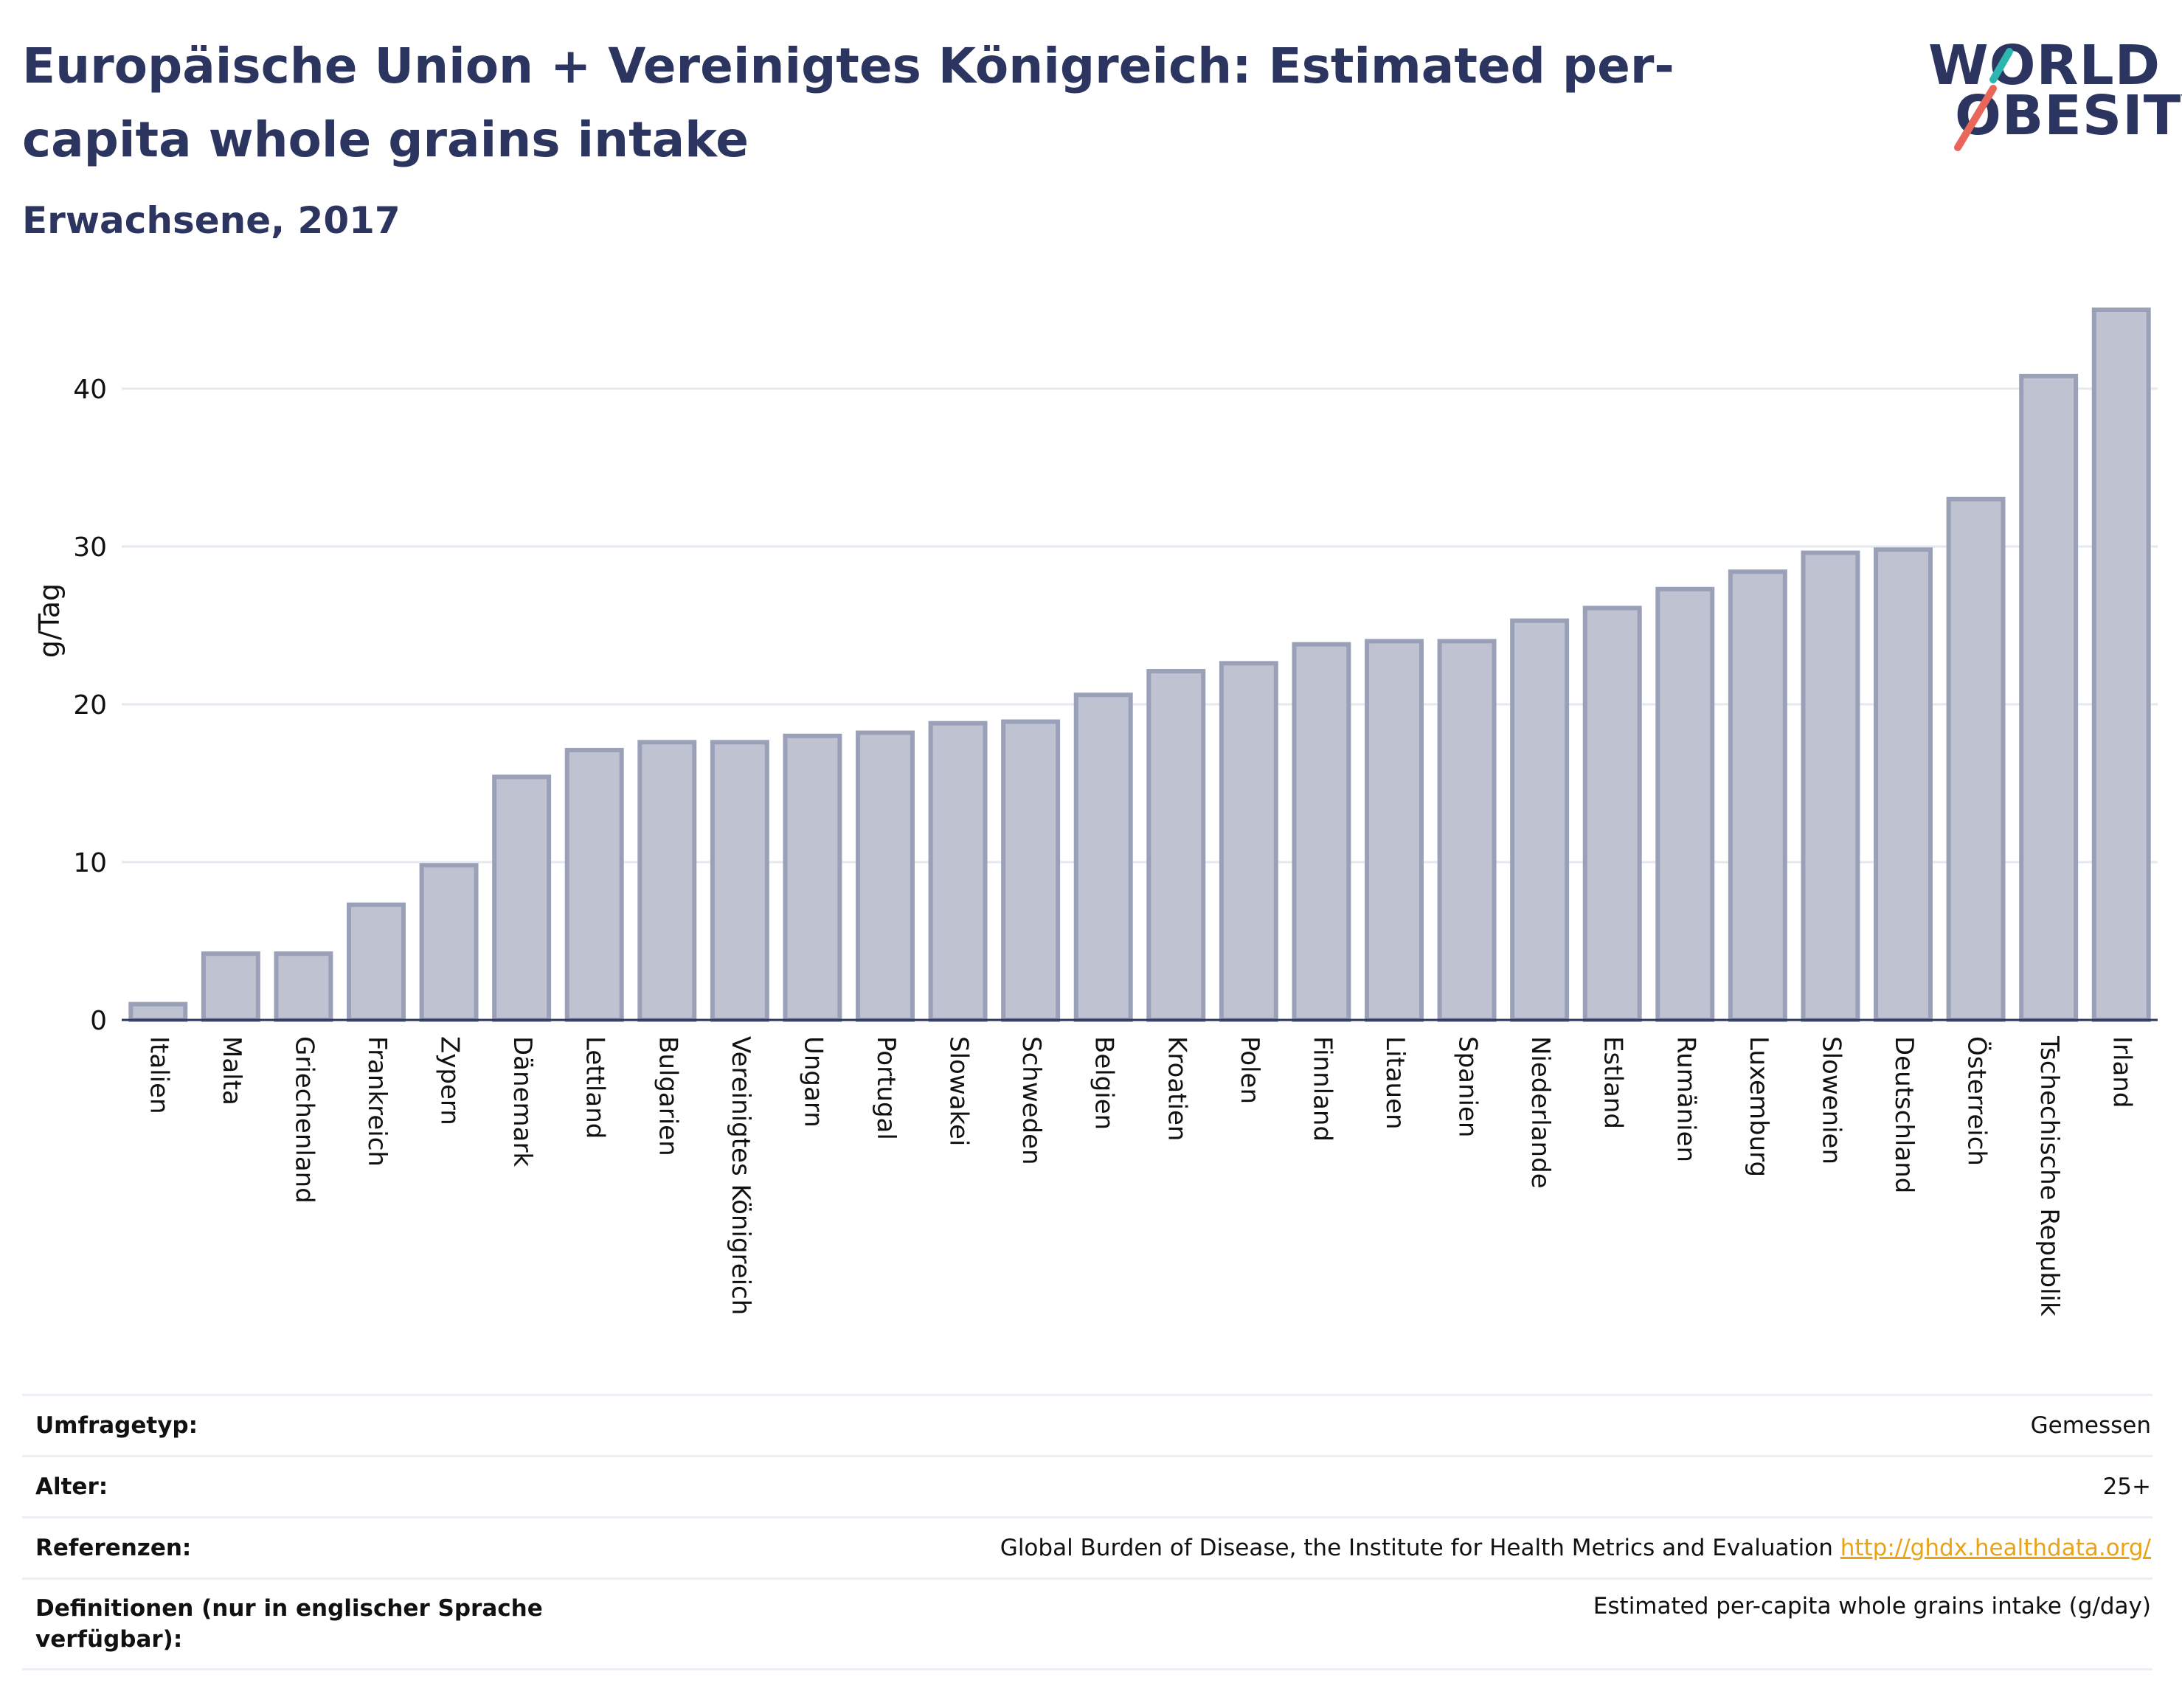  I want to click on x-tick-label: Estland, so click(1613, 1082).